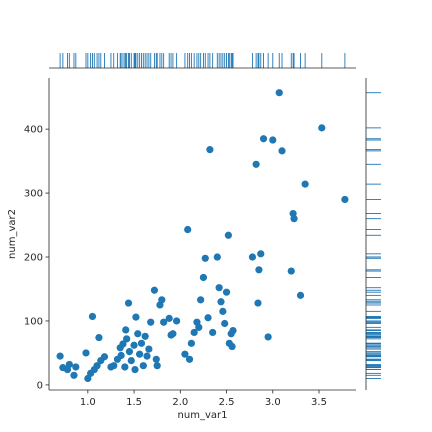  Describe the element at coordinates (202, 60) in the screenshot. I see `top-marginal-rug` at that location.